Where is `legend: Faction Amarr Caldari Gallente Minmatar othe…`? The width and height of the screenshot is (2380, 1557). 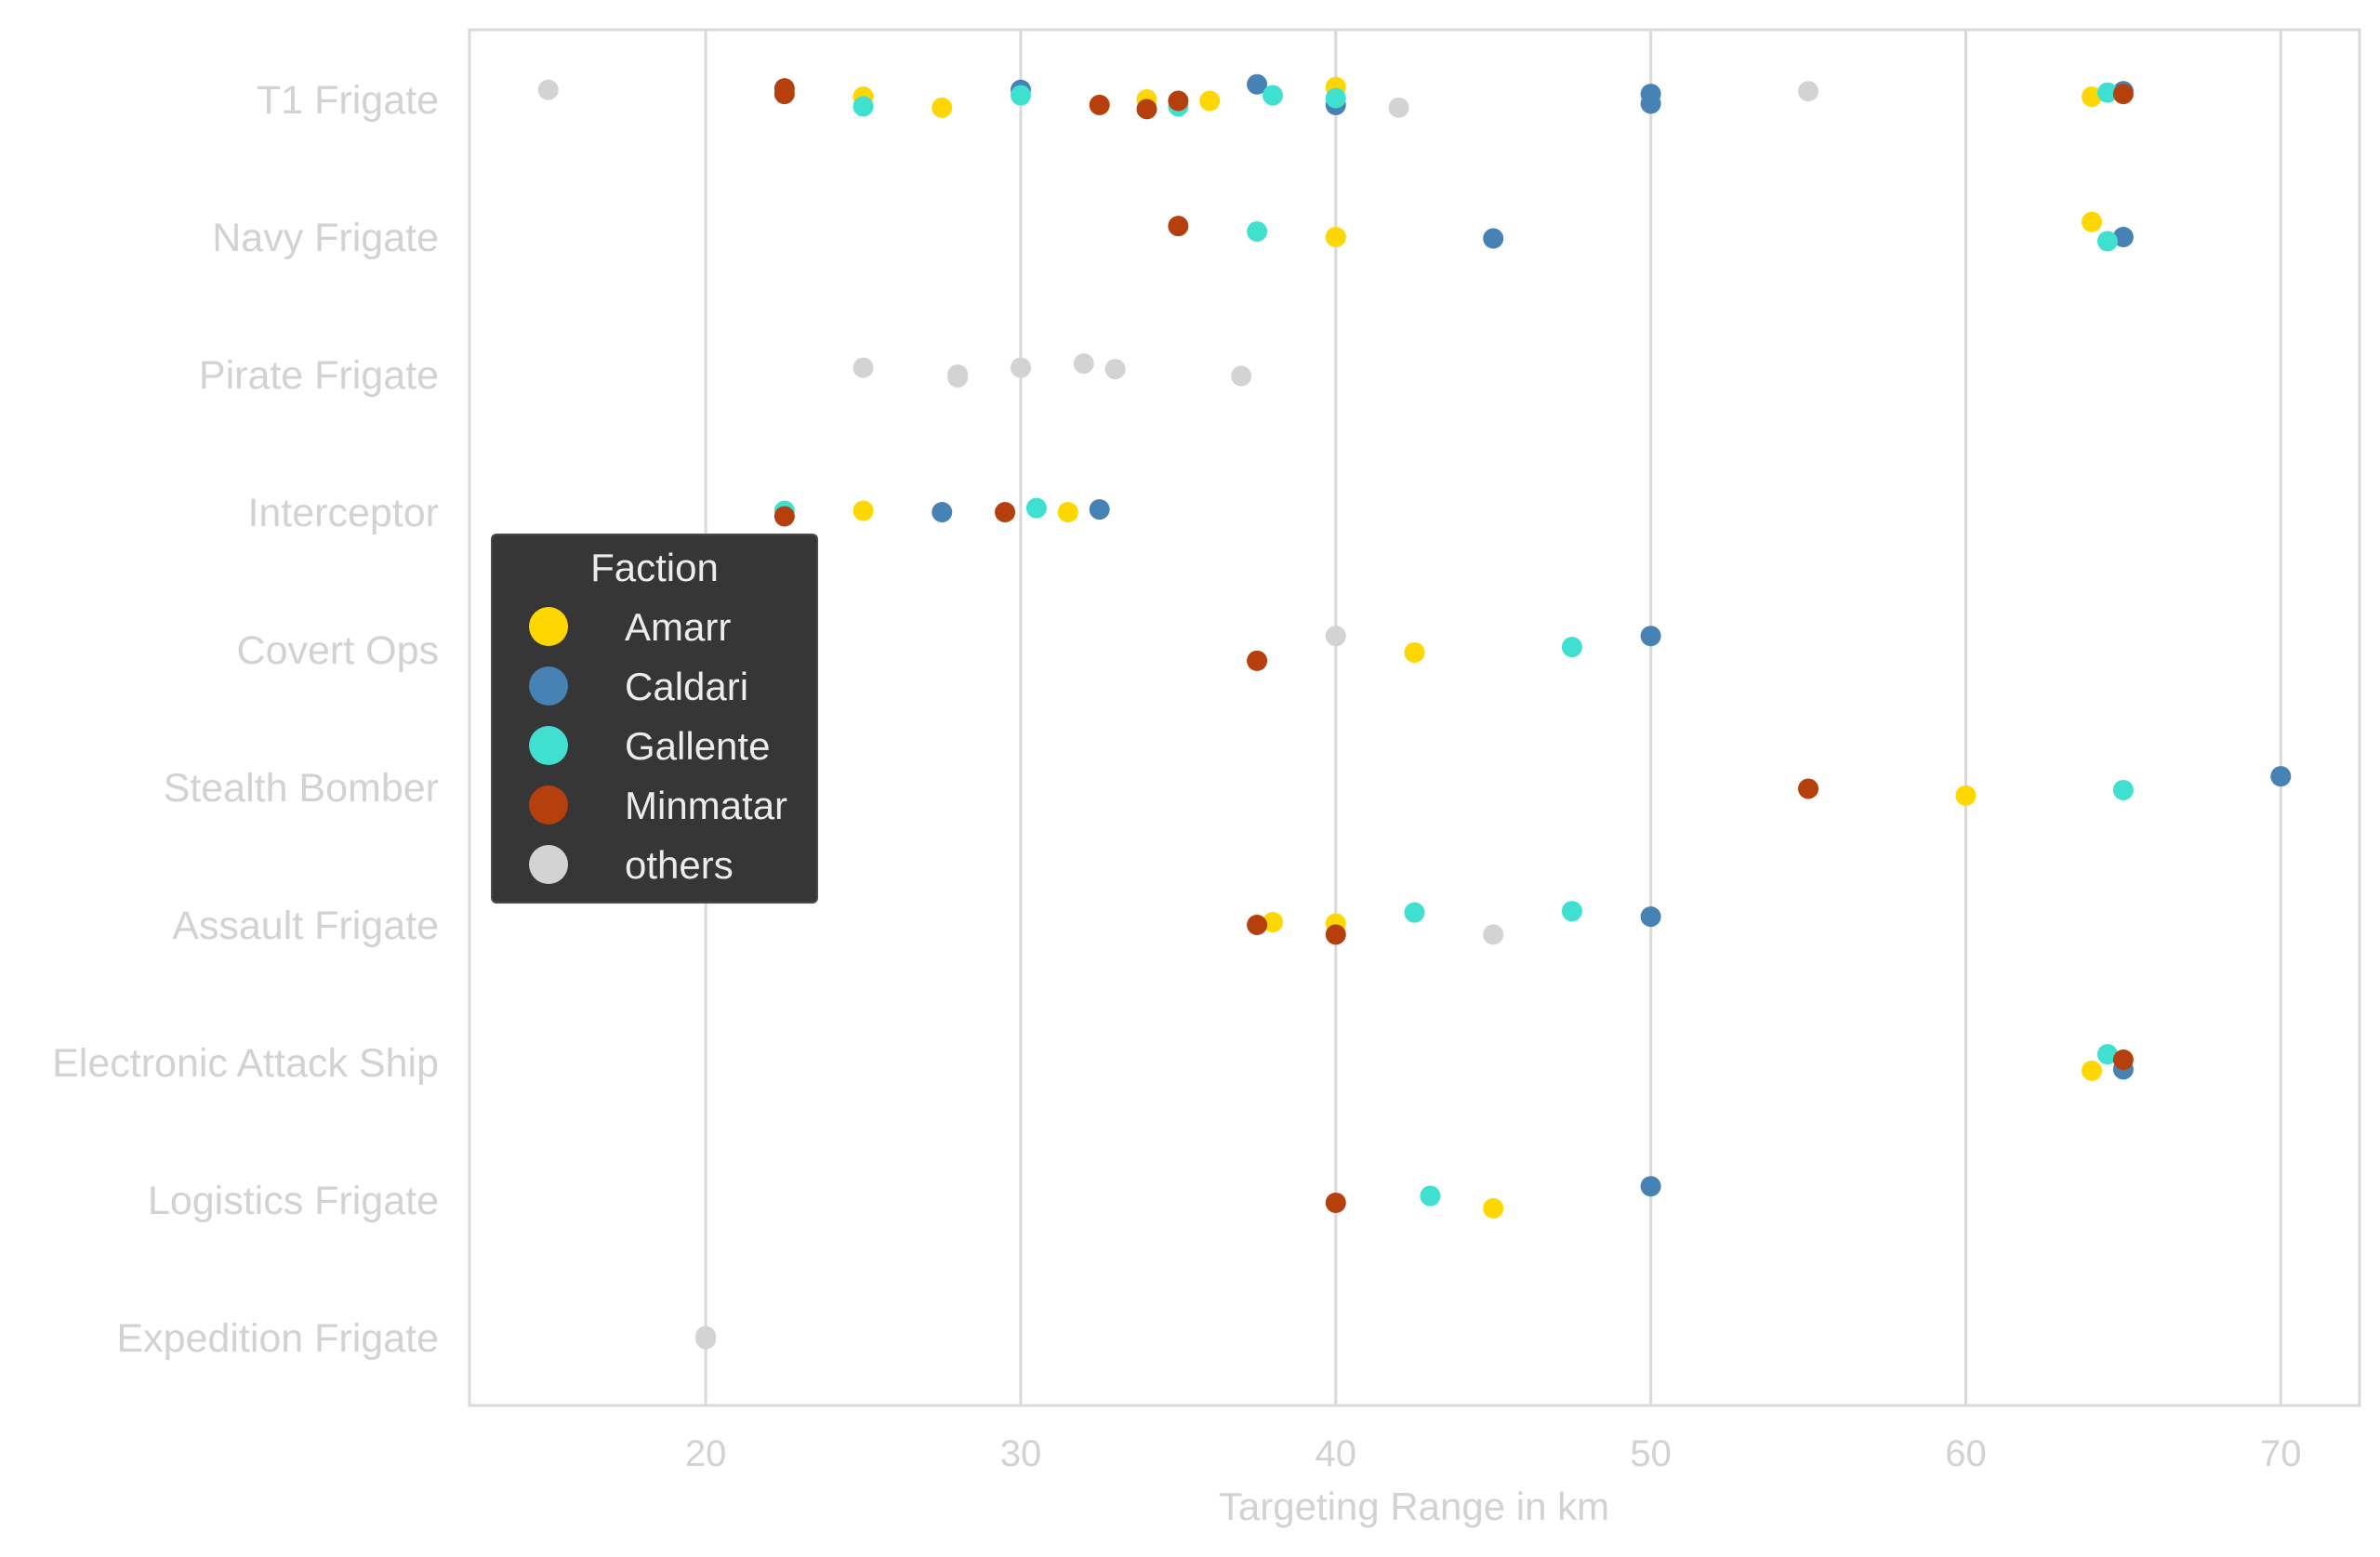
legend: Faction Amarr Caldari Gallente Minmatar othe… is located at coordinates (654, 719).